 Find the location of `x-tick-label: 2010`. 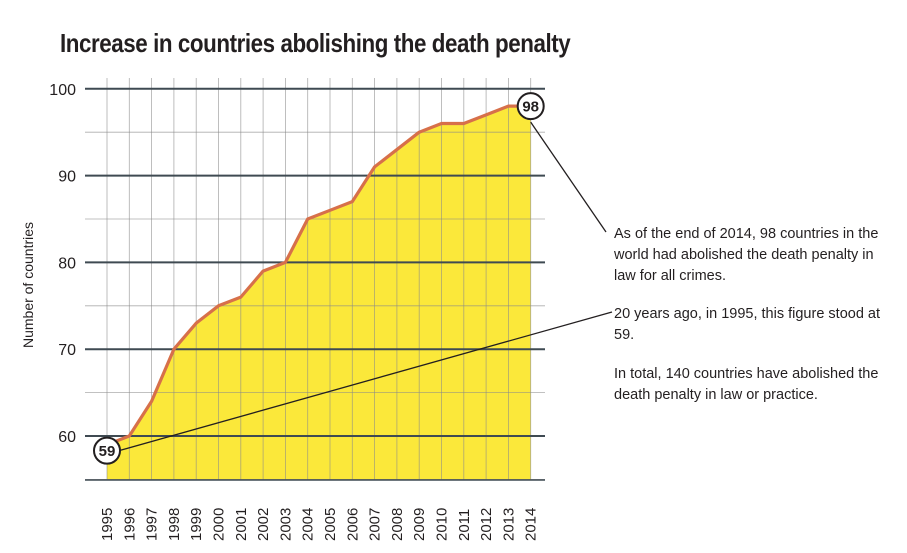

x-tick-label: 2010 is located at coordinates (442, 524).